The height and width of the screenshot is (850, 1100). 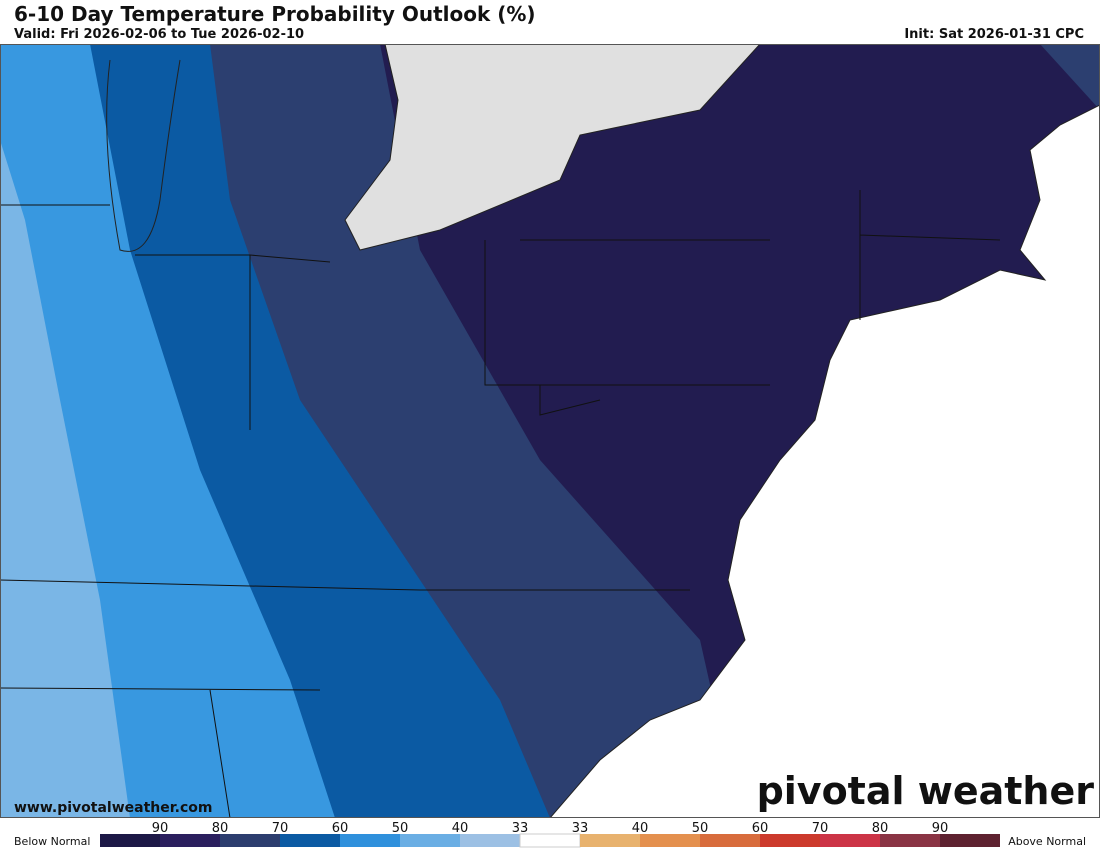 I want to click on logo: pivotal weather, so click(x=926, y=791).